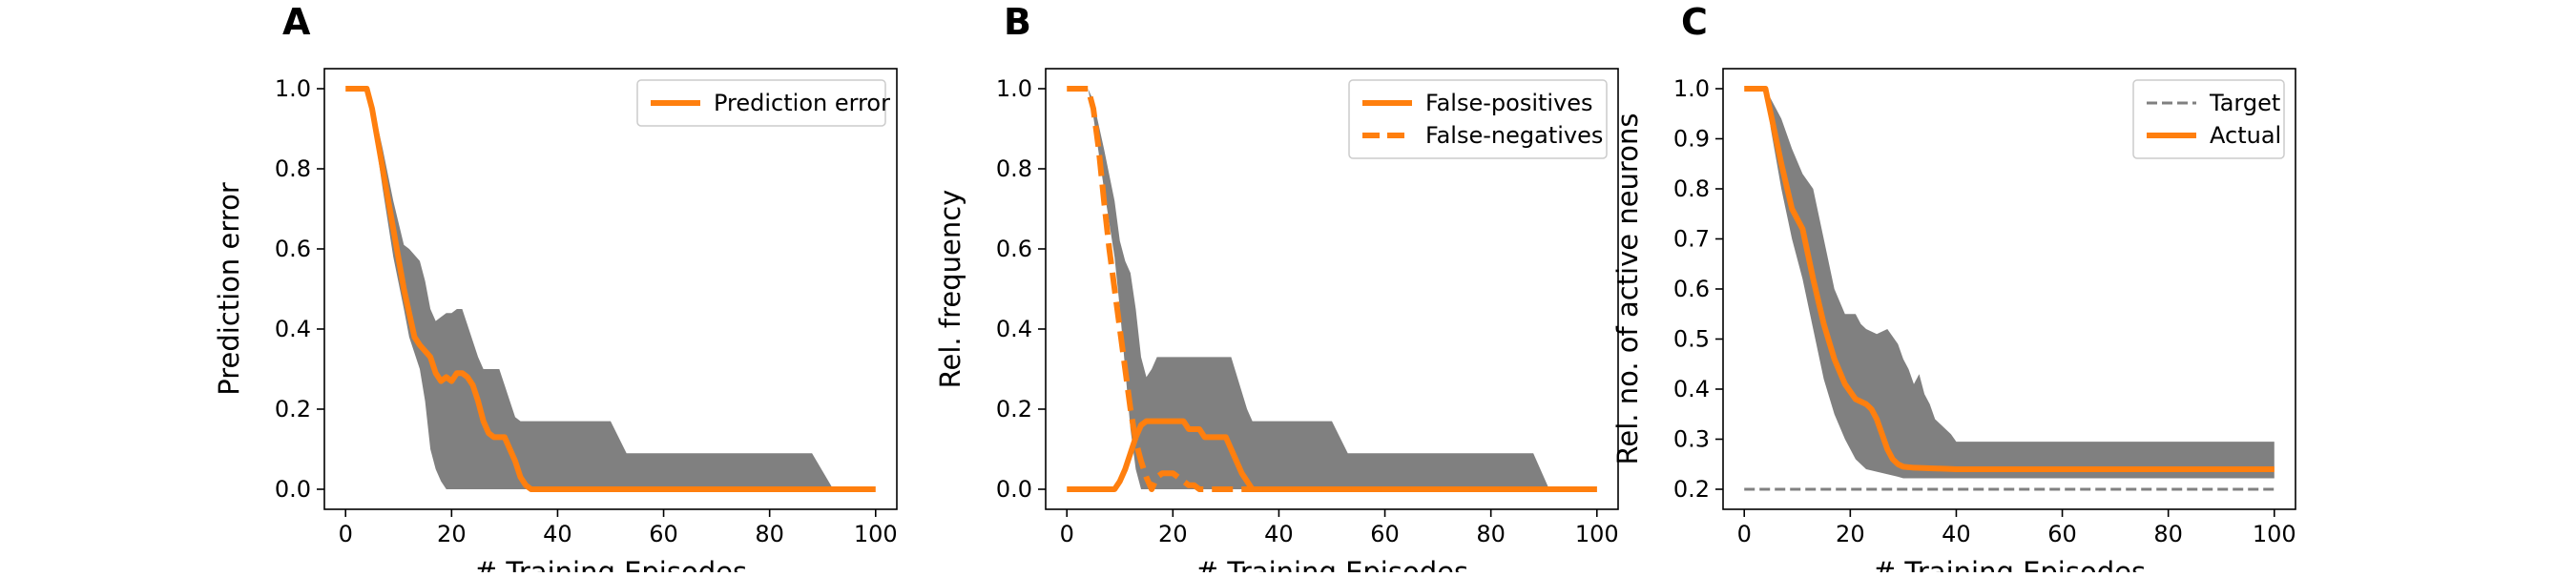 Image resolution: width=2576 pixels, height=577 pixels. What do you see at coordinates (1509, 103) in the screenshot?
I see `legend-entry: False-positives` at bounding box center [1509, 103].